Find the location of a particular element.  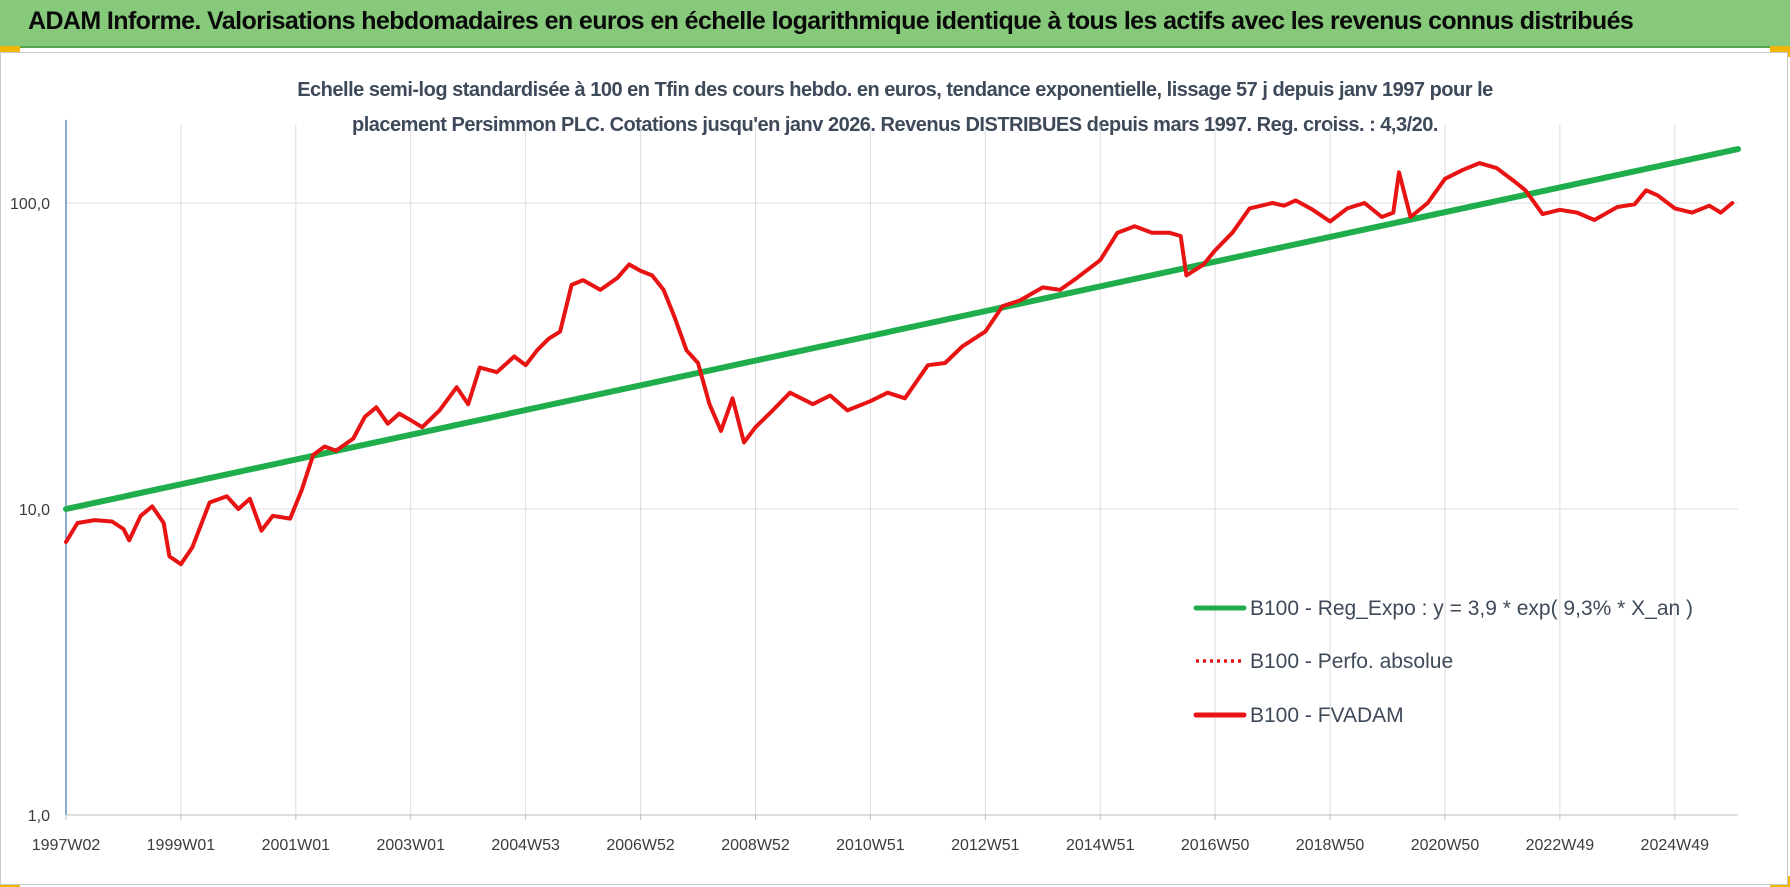

x-tick-label: 2006W52 is located at coordinates (640, 845).